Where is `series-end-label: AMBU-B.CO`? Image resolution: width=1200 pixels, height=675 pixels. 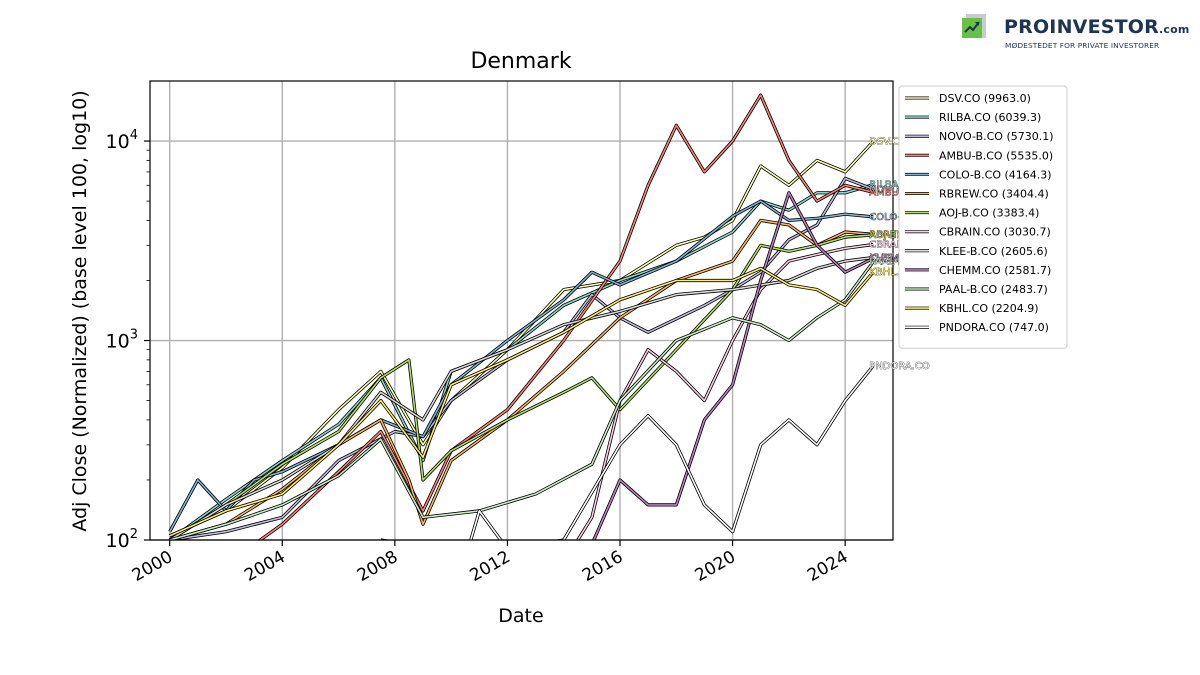
series-end-label: AMBU-B.CO is located at coordinates (898, 192).